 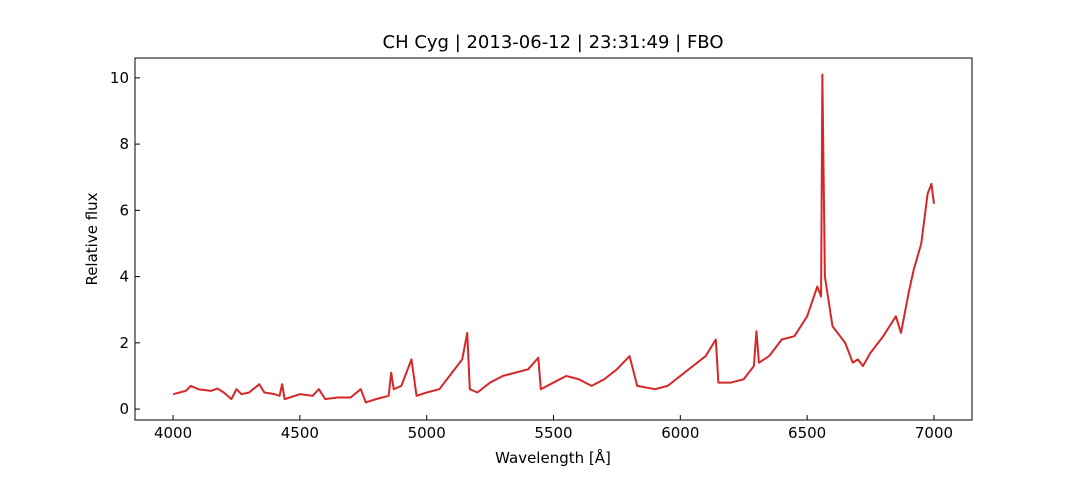 I want to click on y-tick-label: 2, so click(x=124, y=343).